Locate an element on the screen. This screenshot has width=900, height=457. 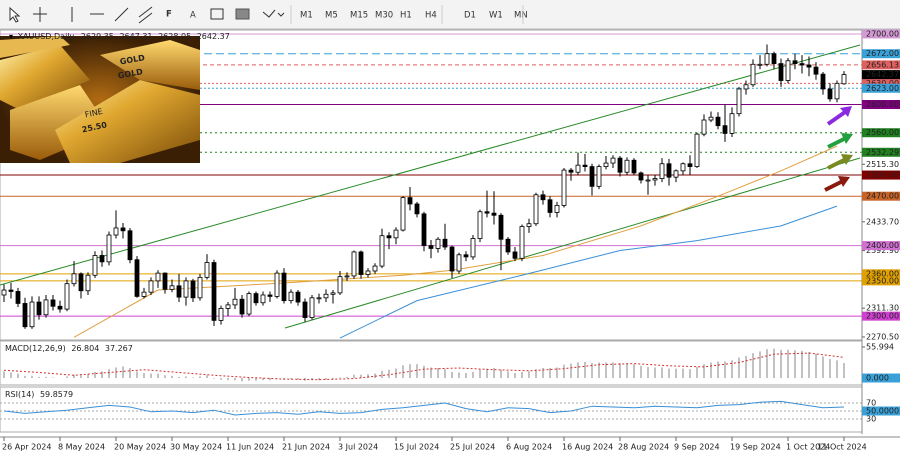
rect-tool is located at coordinates (242, 14).